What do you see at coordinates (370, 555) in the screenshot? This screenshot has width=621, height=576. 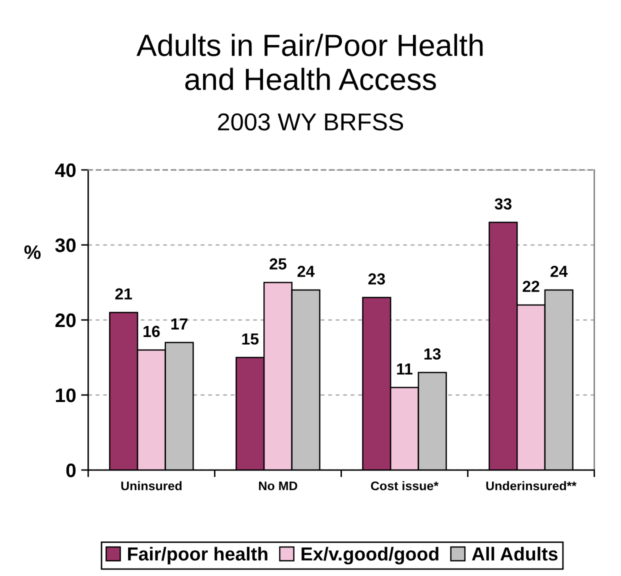 I see `legend-label: Ex/v.good/good` at bounding box center [370, 555].